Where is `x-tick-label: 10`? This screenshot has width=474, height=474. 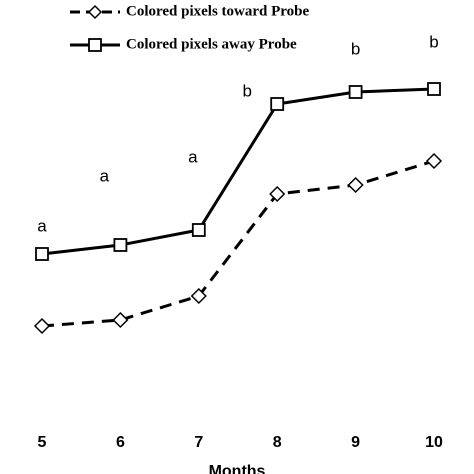
x-tick-label: 10 is located at coordinates (434, 442).